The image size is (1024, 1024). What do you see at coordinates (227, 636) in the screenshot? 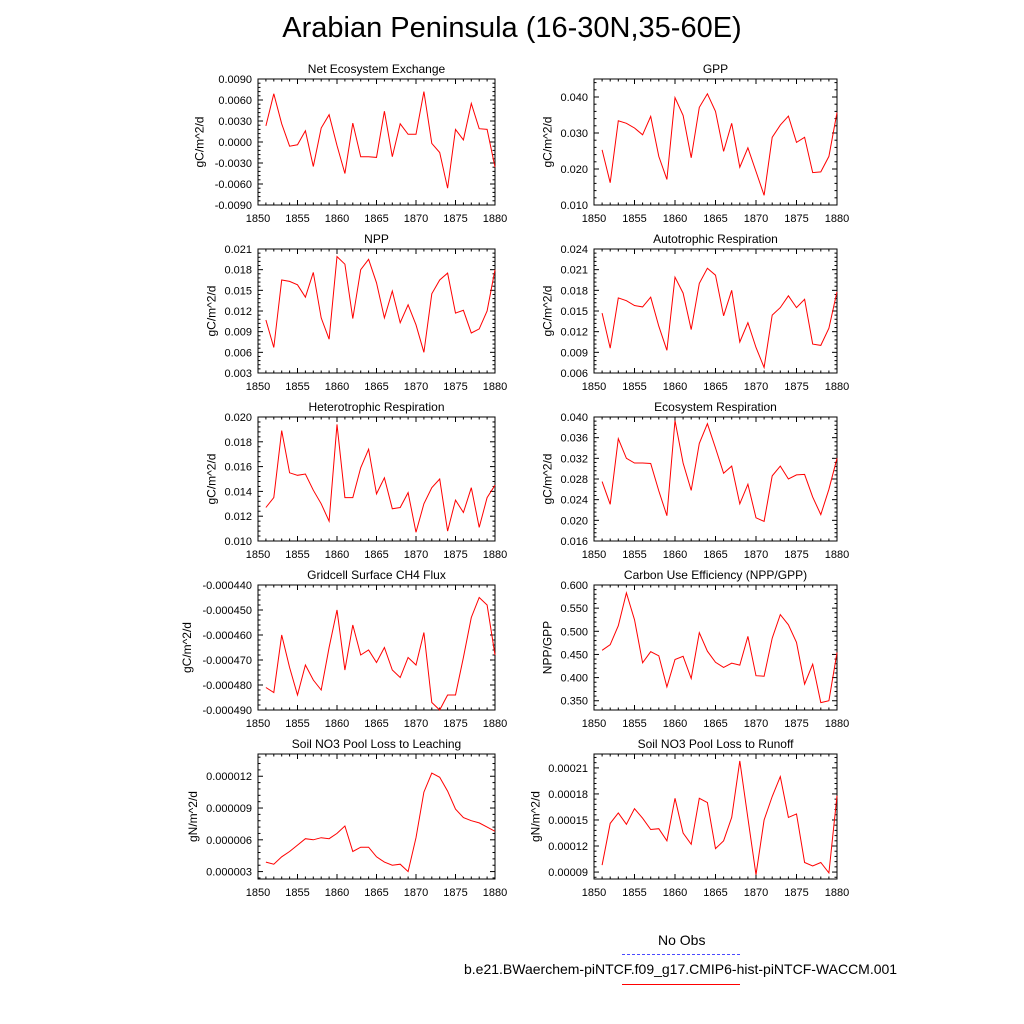
I see `y-tick-label: -0.000460` at bounding box center [227, 636].